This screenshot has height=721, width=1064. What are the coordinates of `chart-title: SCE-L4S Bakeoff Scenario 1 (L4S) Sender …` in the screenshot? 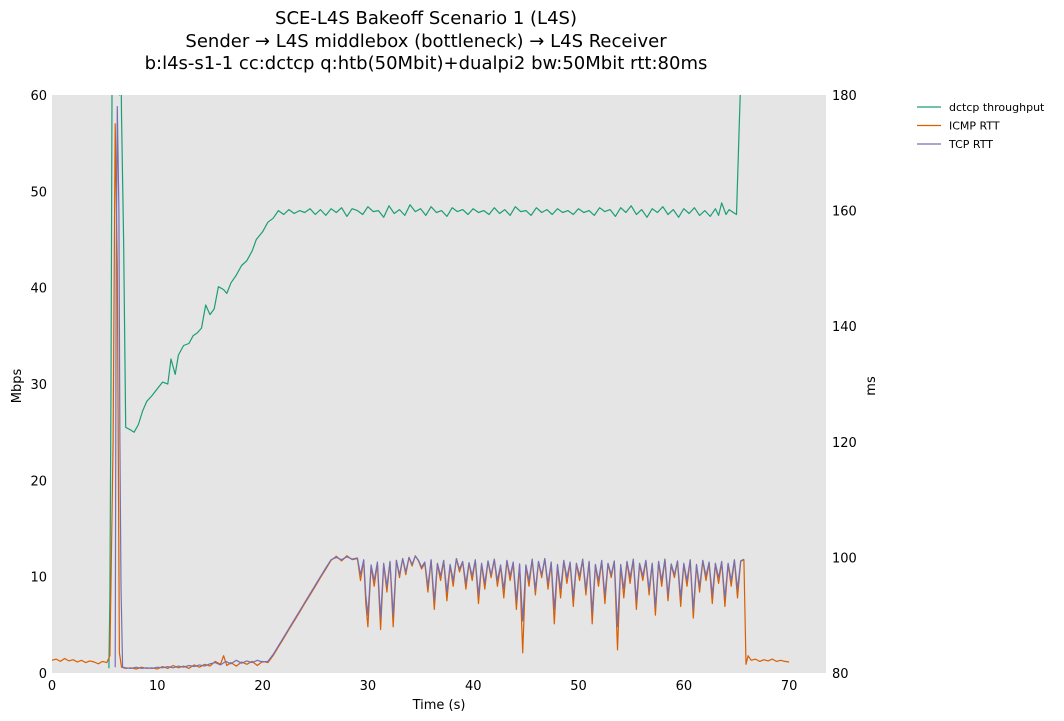 It's located at (426, 41).